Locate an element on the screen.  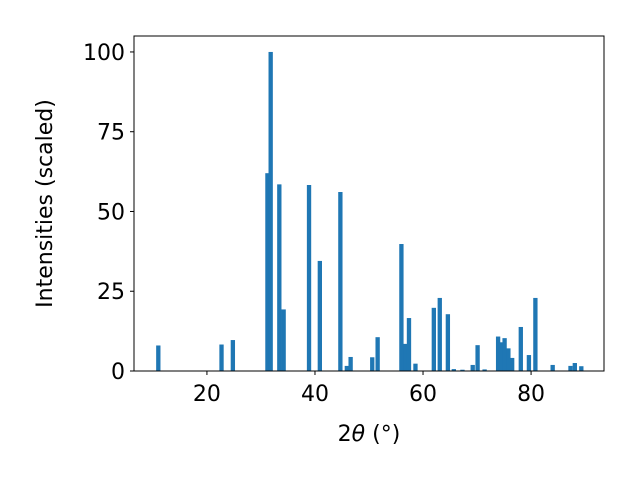
x-axis-label-symbol: θ is located at coordinates (359, 434).